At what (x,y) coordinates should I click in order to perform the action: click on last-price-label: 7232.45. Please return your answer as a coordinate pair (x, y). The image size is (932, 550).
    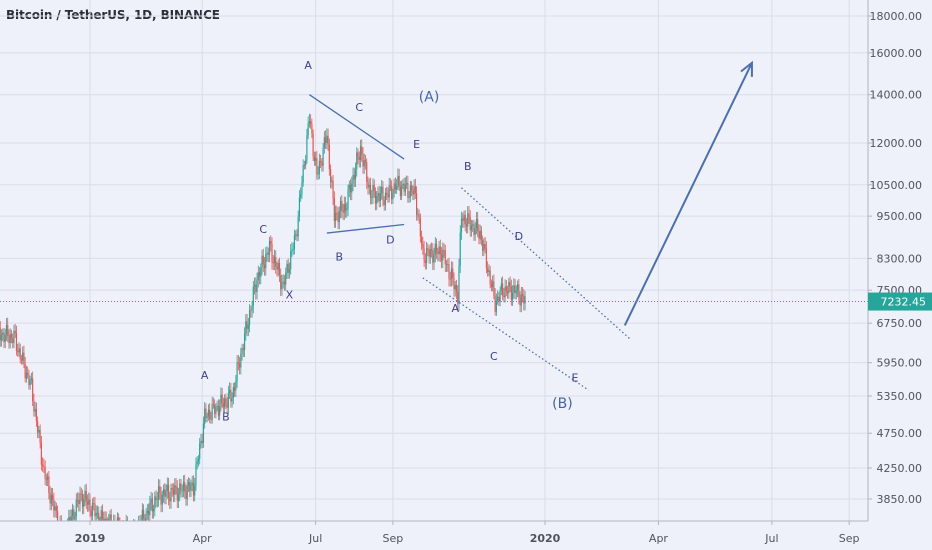
    Looking at the image, I should click on (904, 302).